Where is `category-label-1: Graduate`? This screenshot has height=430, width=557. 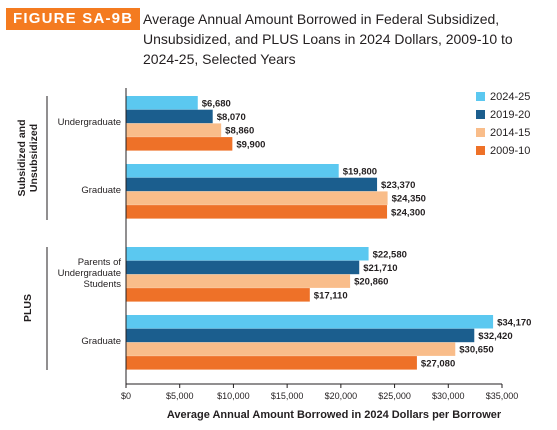
category-label-1: Graduate is located at coordinates (101, 190).